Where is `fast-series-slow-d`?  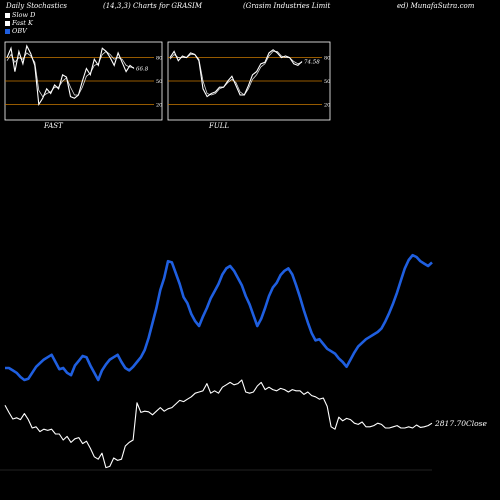 fast-series-slow-d is located at coordinates (70, 74).